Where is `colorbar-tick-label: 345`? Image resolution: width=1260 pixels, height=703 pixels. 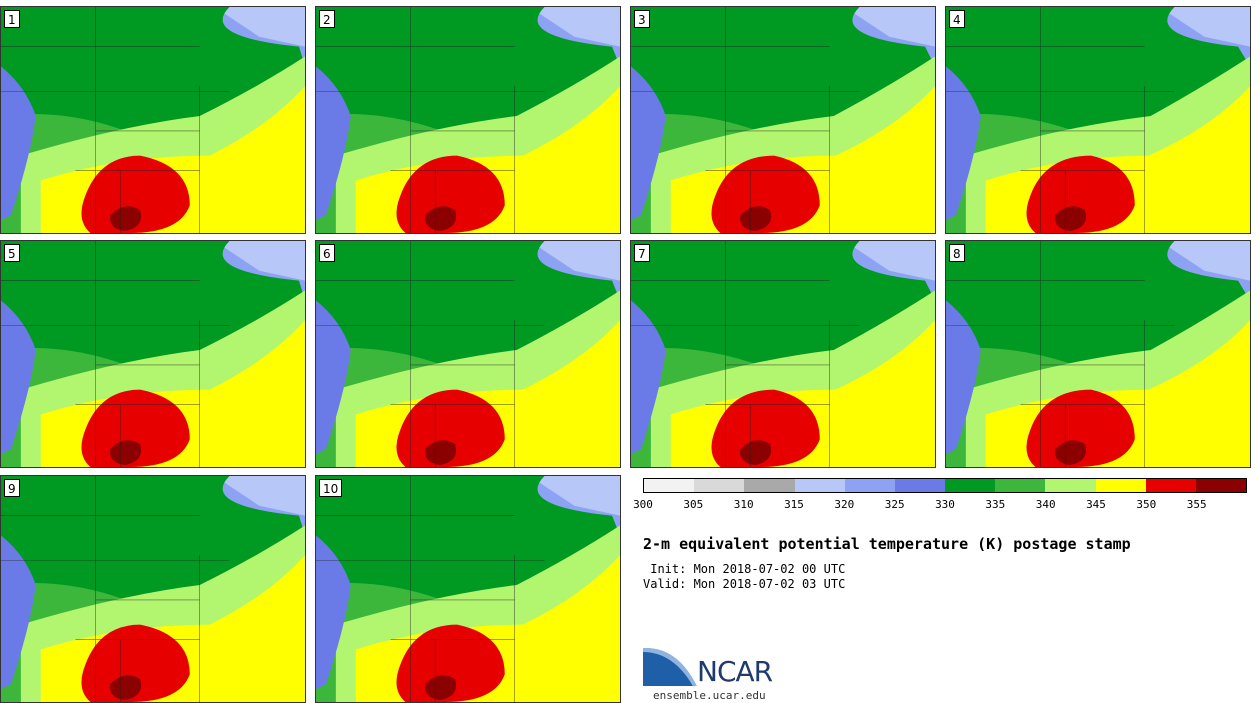 colorbar-tick-label: 345 is located at coordinates (1096, 504).